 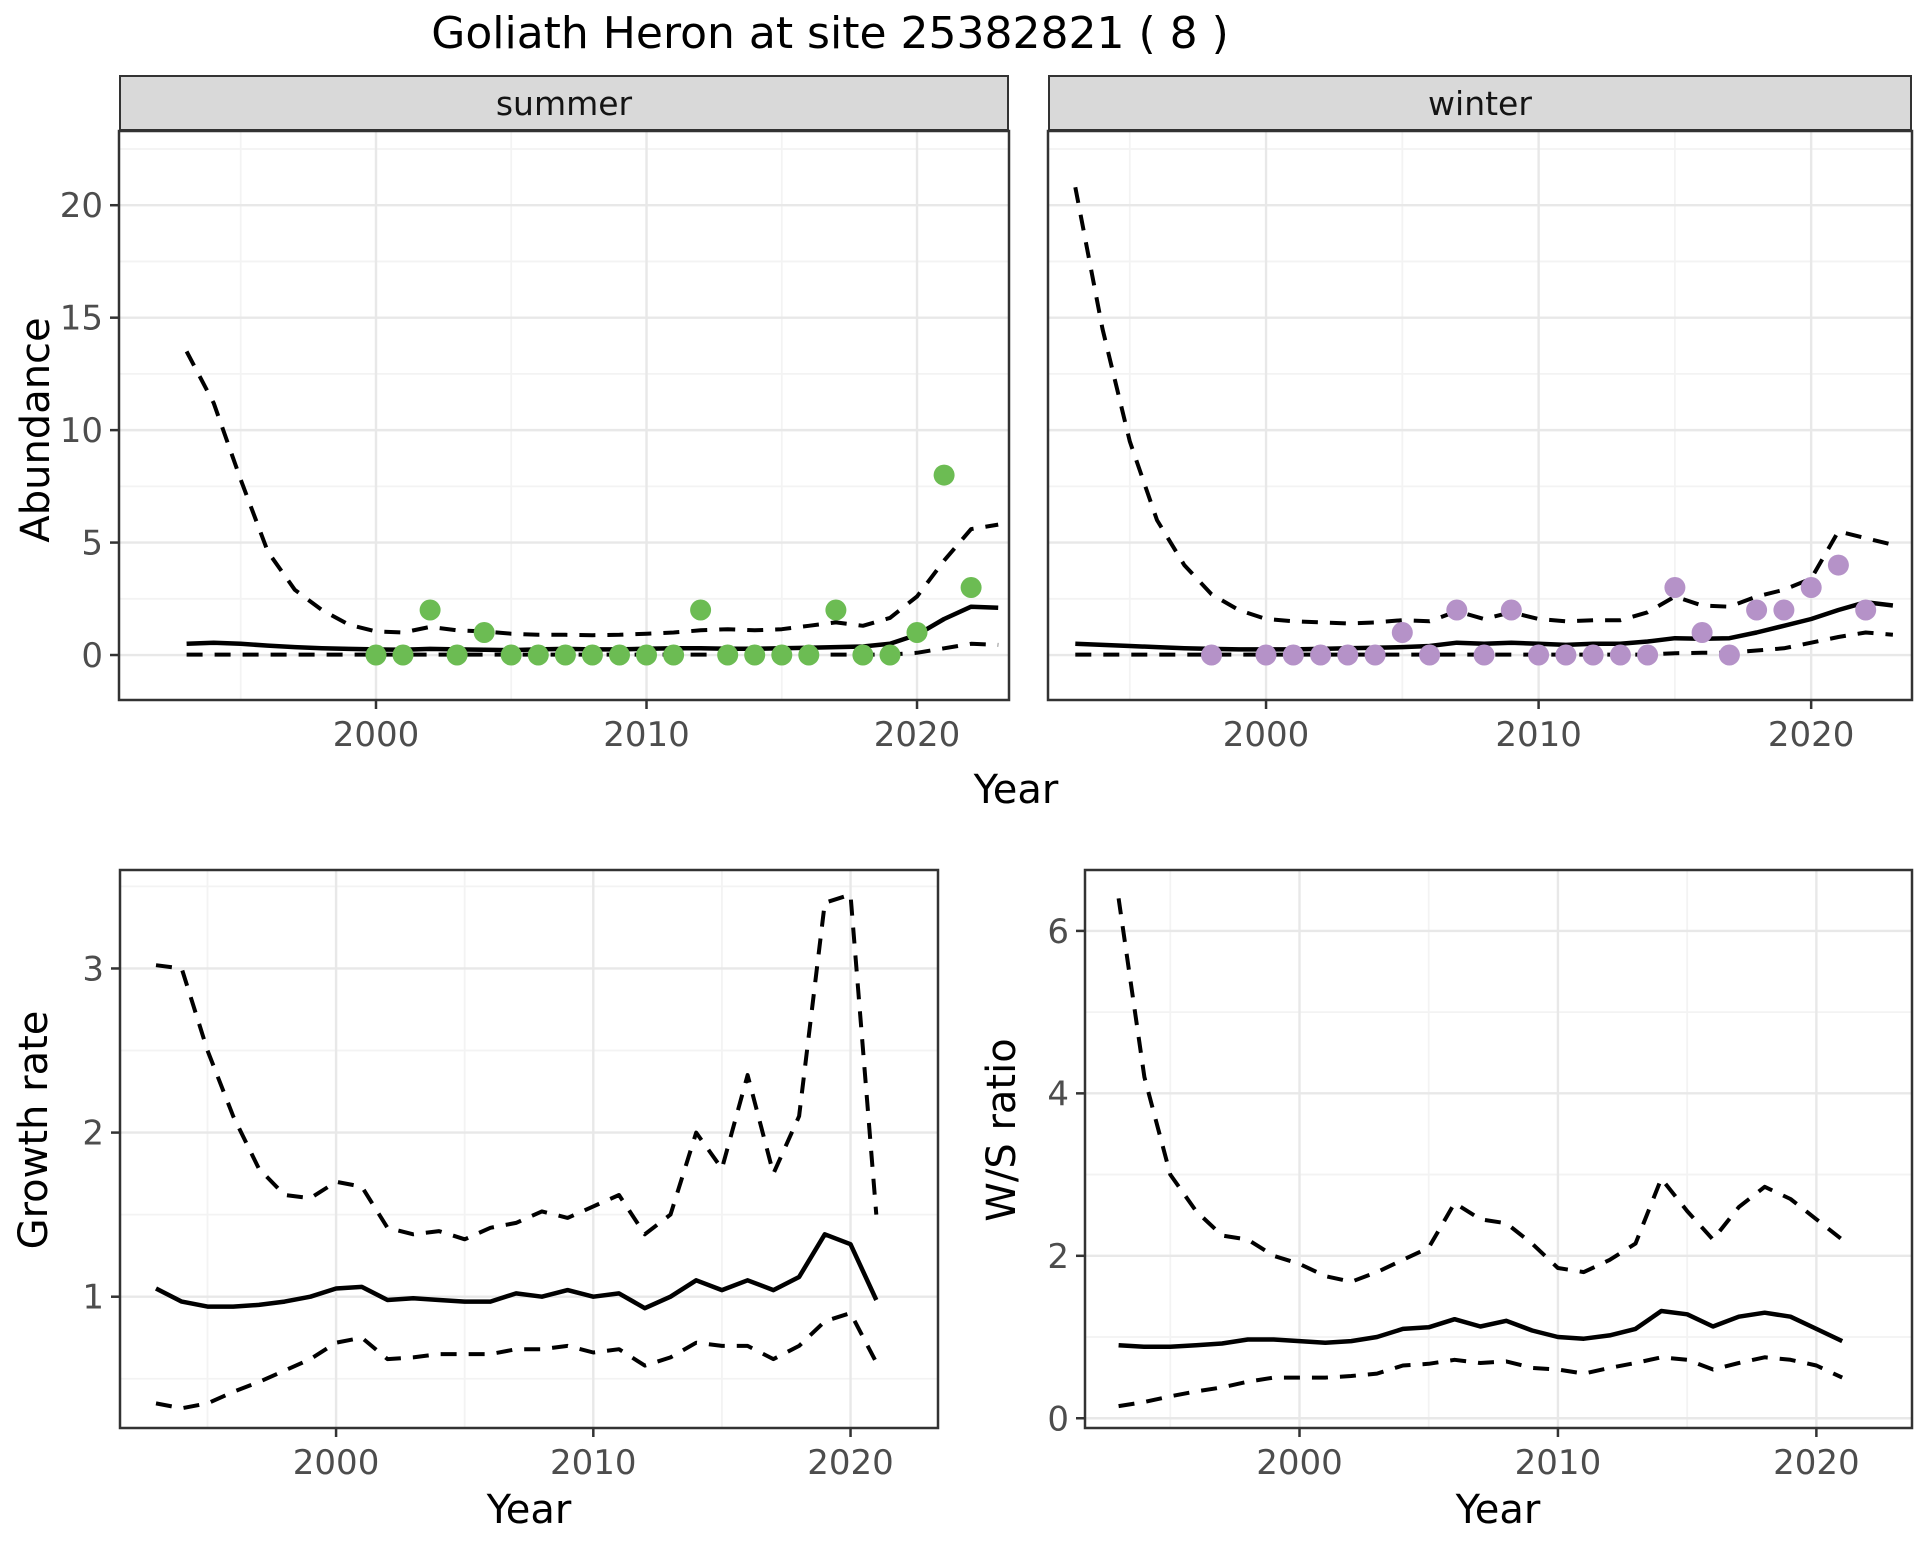 I want to click on figure-title: Goliath Heron at site 25382821 ( 8 ), so click(x=830, y=33).